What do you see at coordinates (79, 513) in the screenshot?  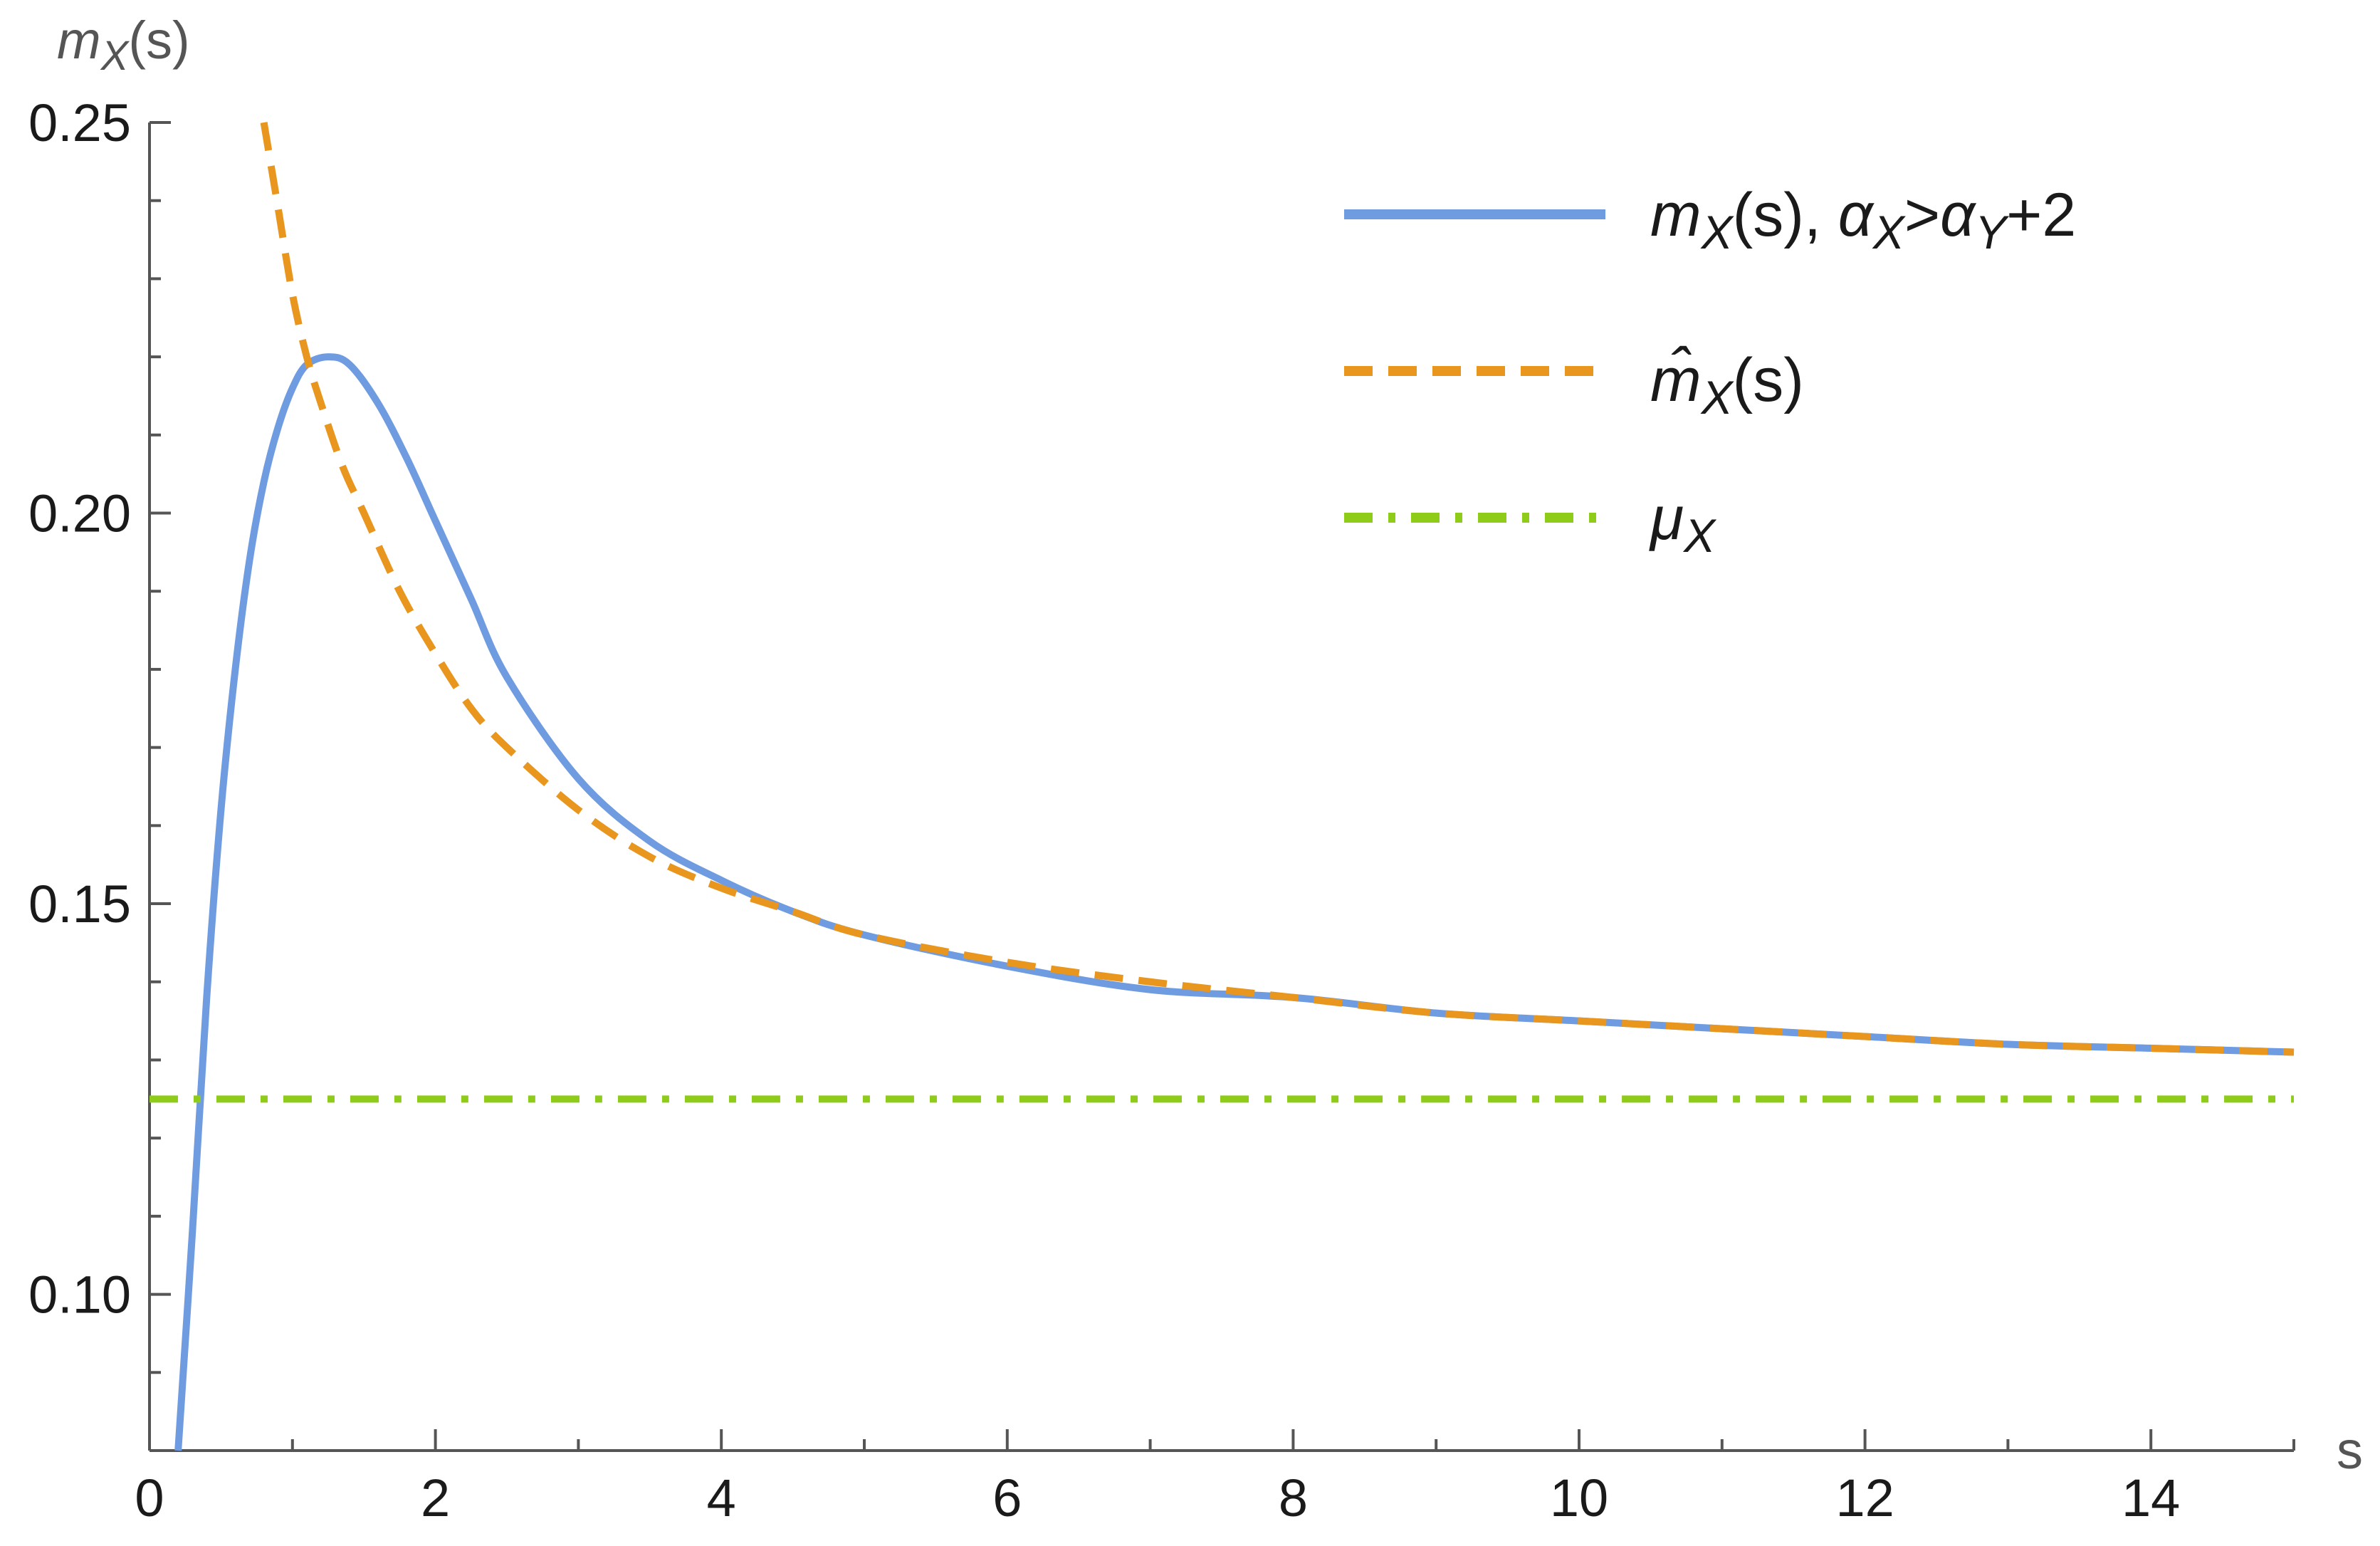 I see `y-tick-label: 0.20` at bounding box center [79, 513].